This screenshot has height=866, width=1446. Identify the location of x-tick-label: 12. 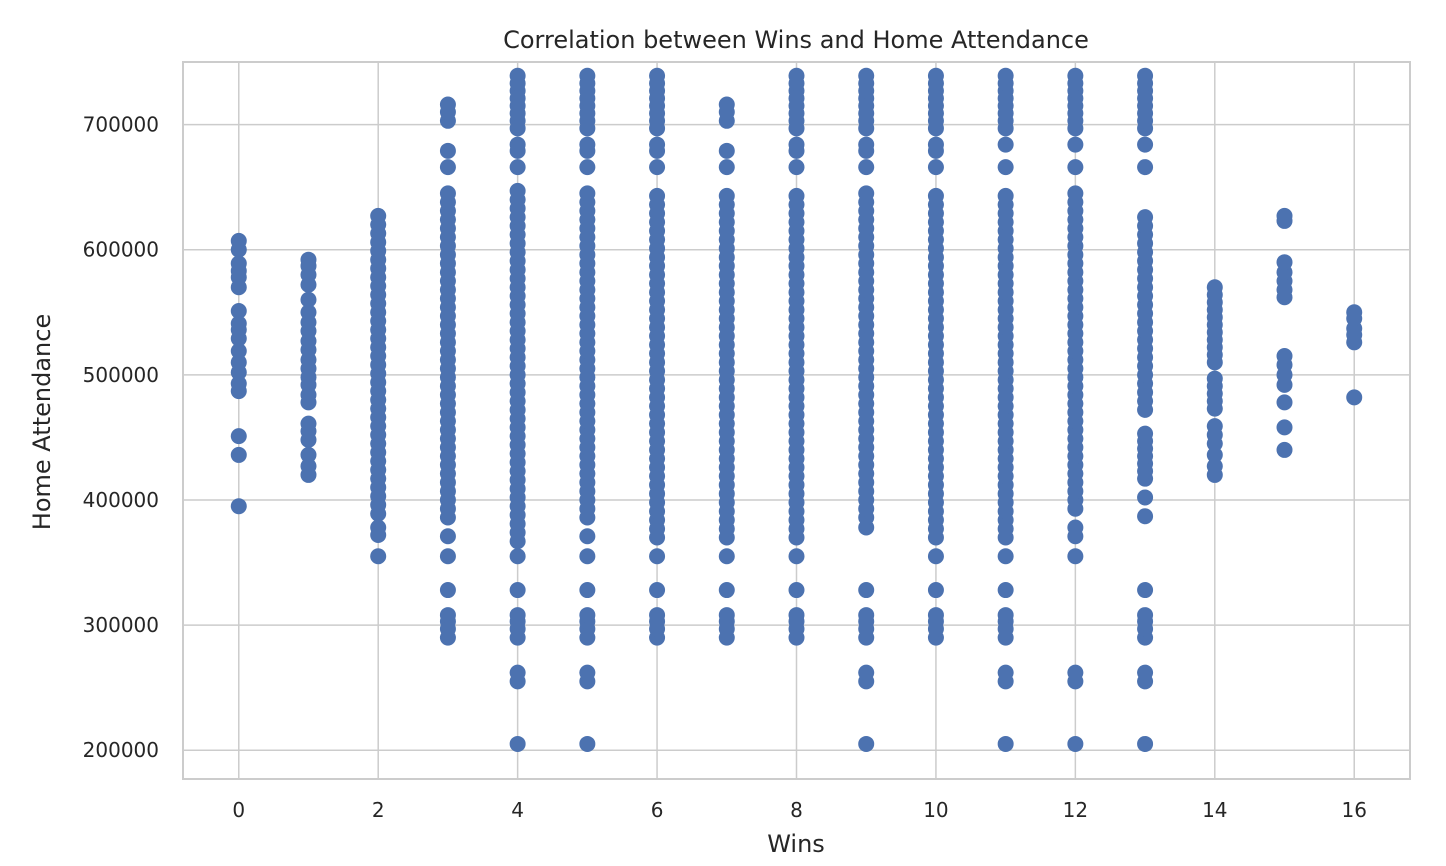
(1075, 810).